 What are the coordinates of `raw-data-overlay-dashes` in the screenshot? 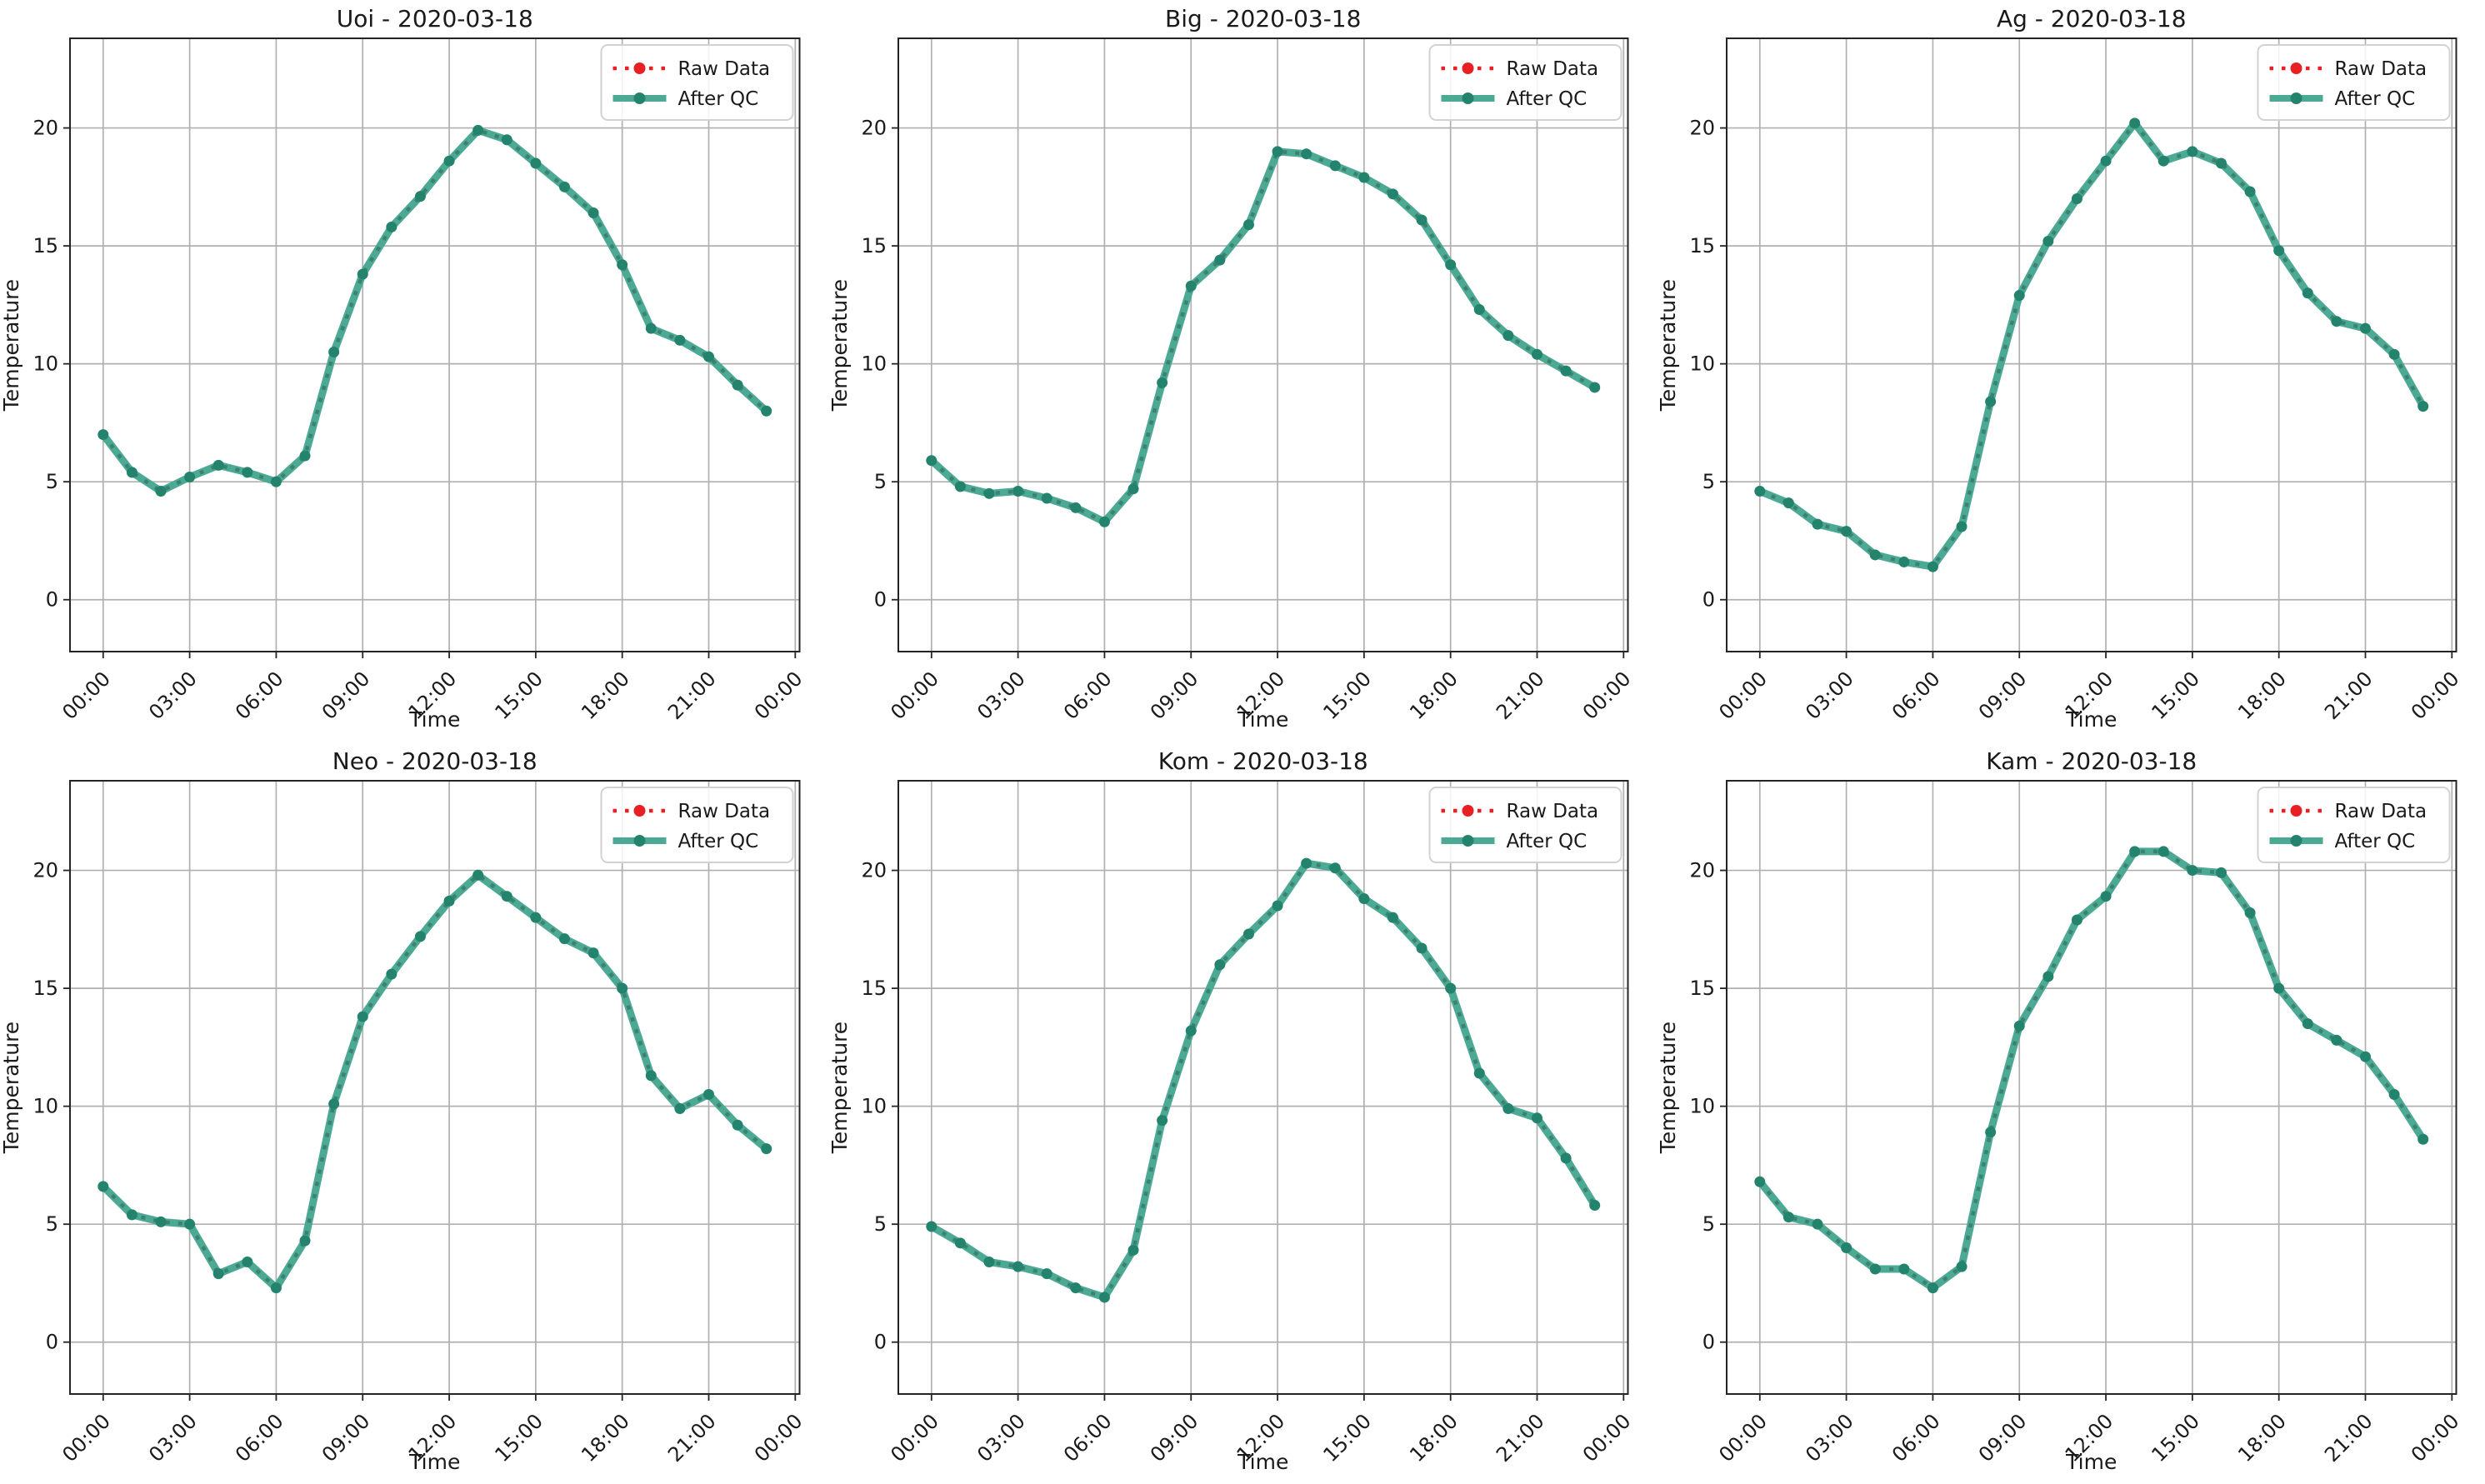 It's located at (2091, 344).